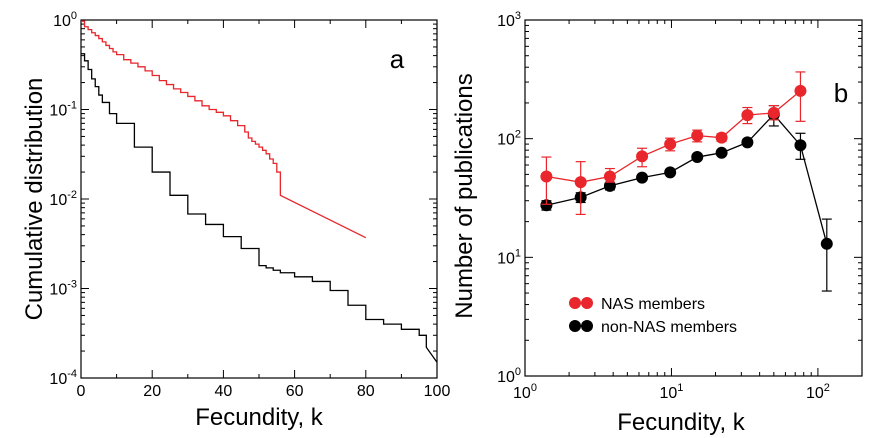  Describe the element at coordinates (669, 327) in the screenshot. I see `legend-label-non-nas: non-NAS members` at that location.